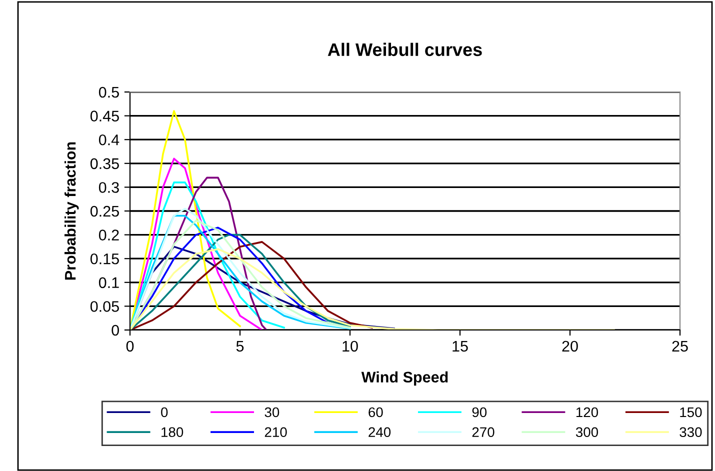 Image resolution: width=715 pixels, height=471 pixels. What do you see at coordinates (379, 432) in the screenshot?
I see `legend-label: 240` at bounding box center [379, 432].